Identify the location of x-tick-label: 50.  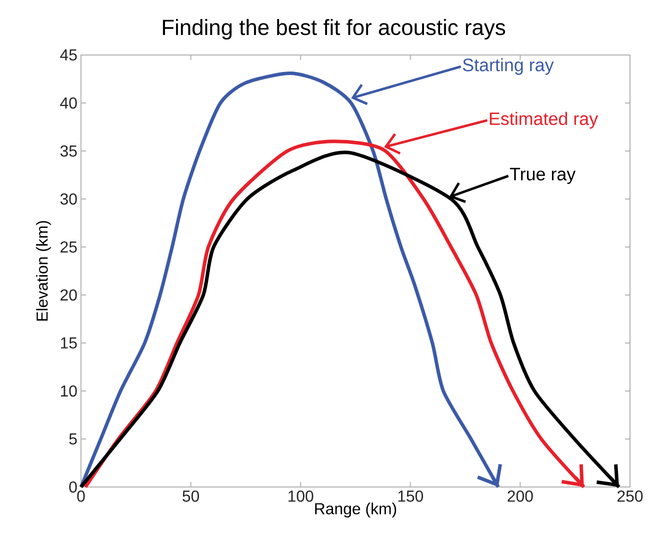
(191, 496).